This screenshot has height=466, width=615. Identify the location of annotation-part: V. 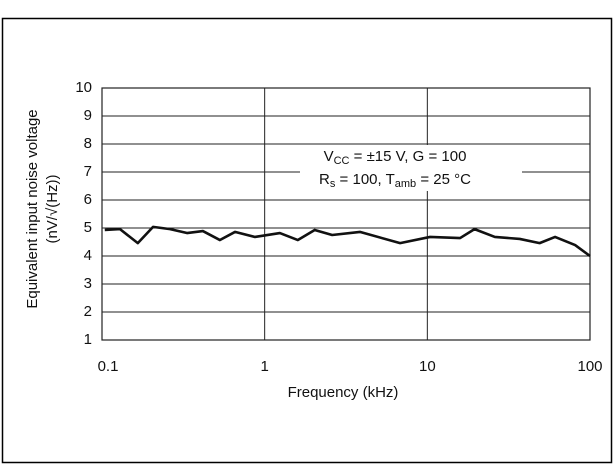
(329, 156).